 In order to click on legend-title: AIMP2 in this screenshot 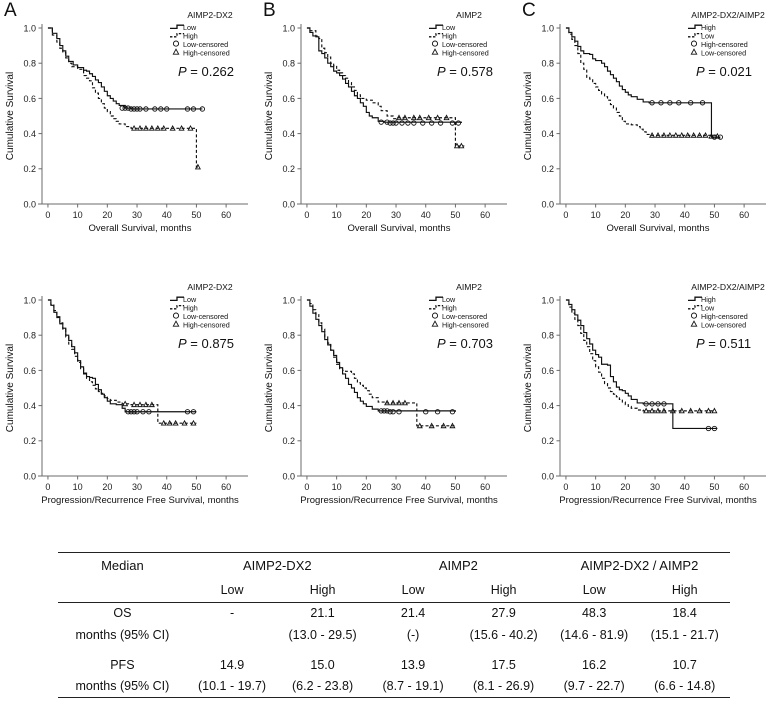, I will do `click(469, 15)`.